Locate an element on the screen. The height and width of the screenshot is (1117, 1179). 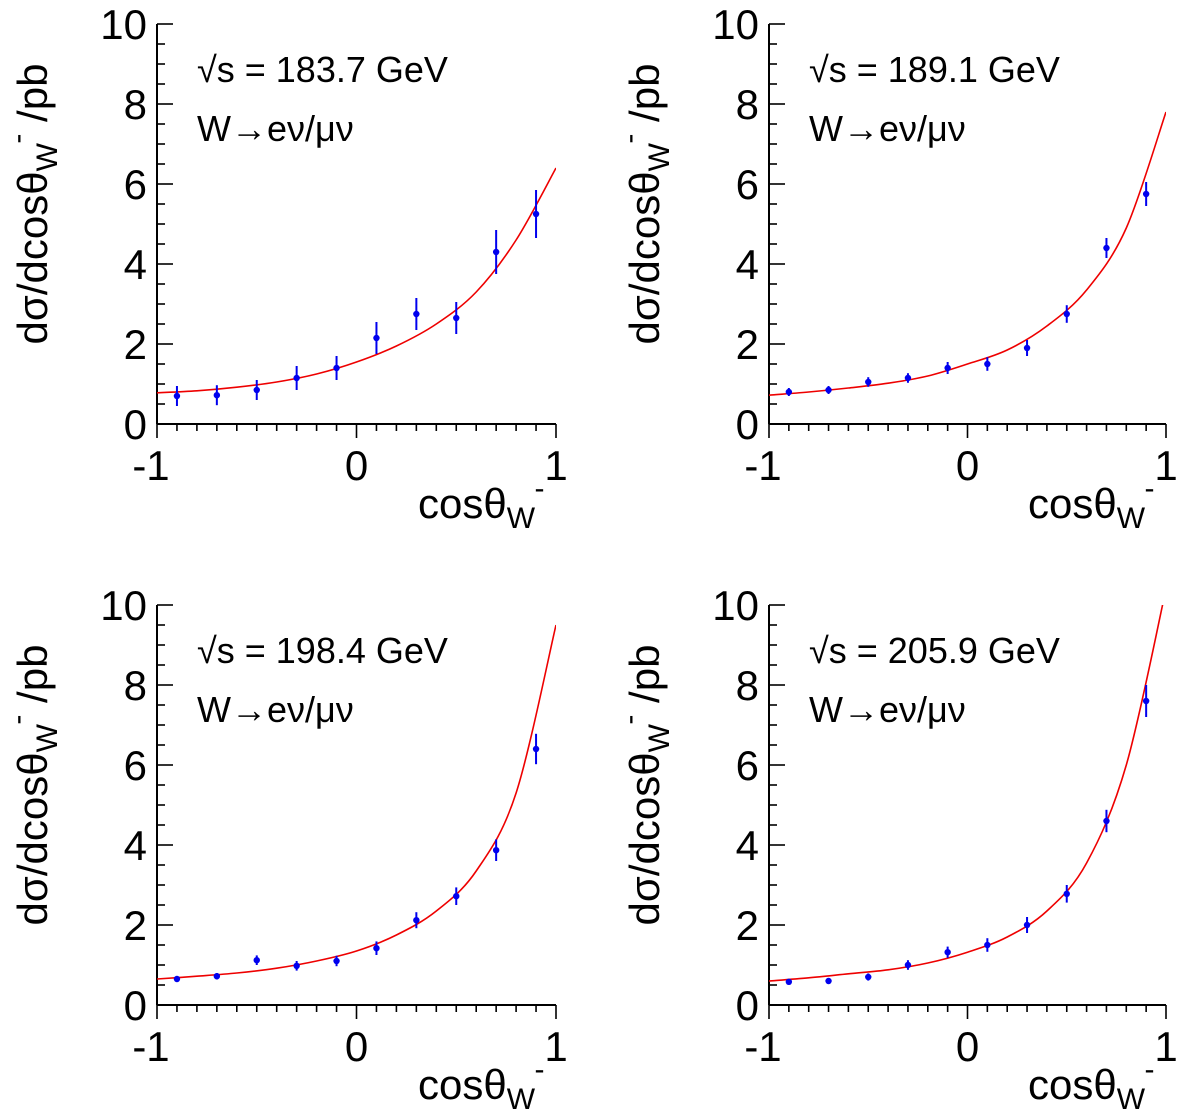
energy-label: √s = 189.1 GeV is located at coordinates (934, 69).